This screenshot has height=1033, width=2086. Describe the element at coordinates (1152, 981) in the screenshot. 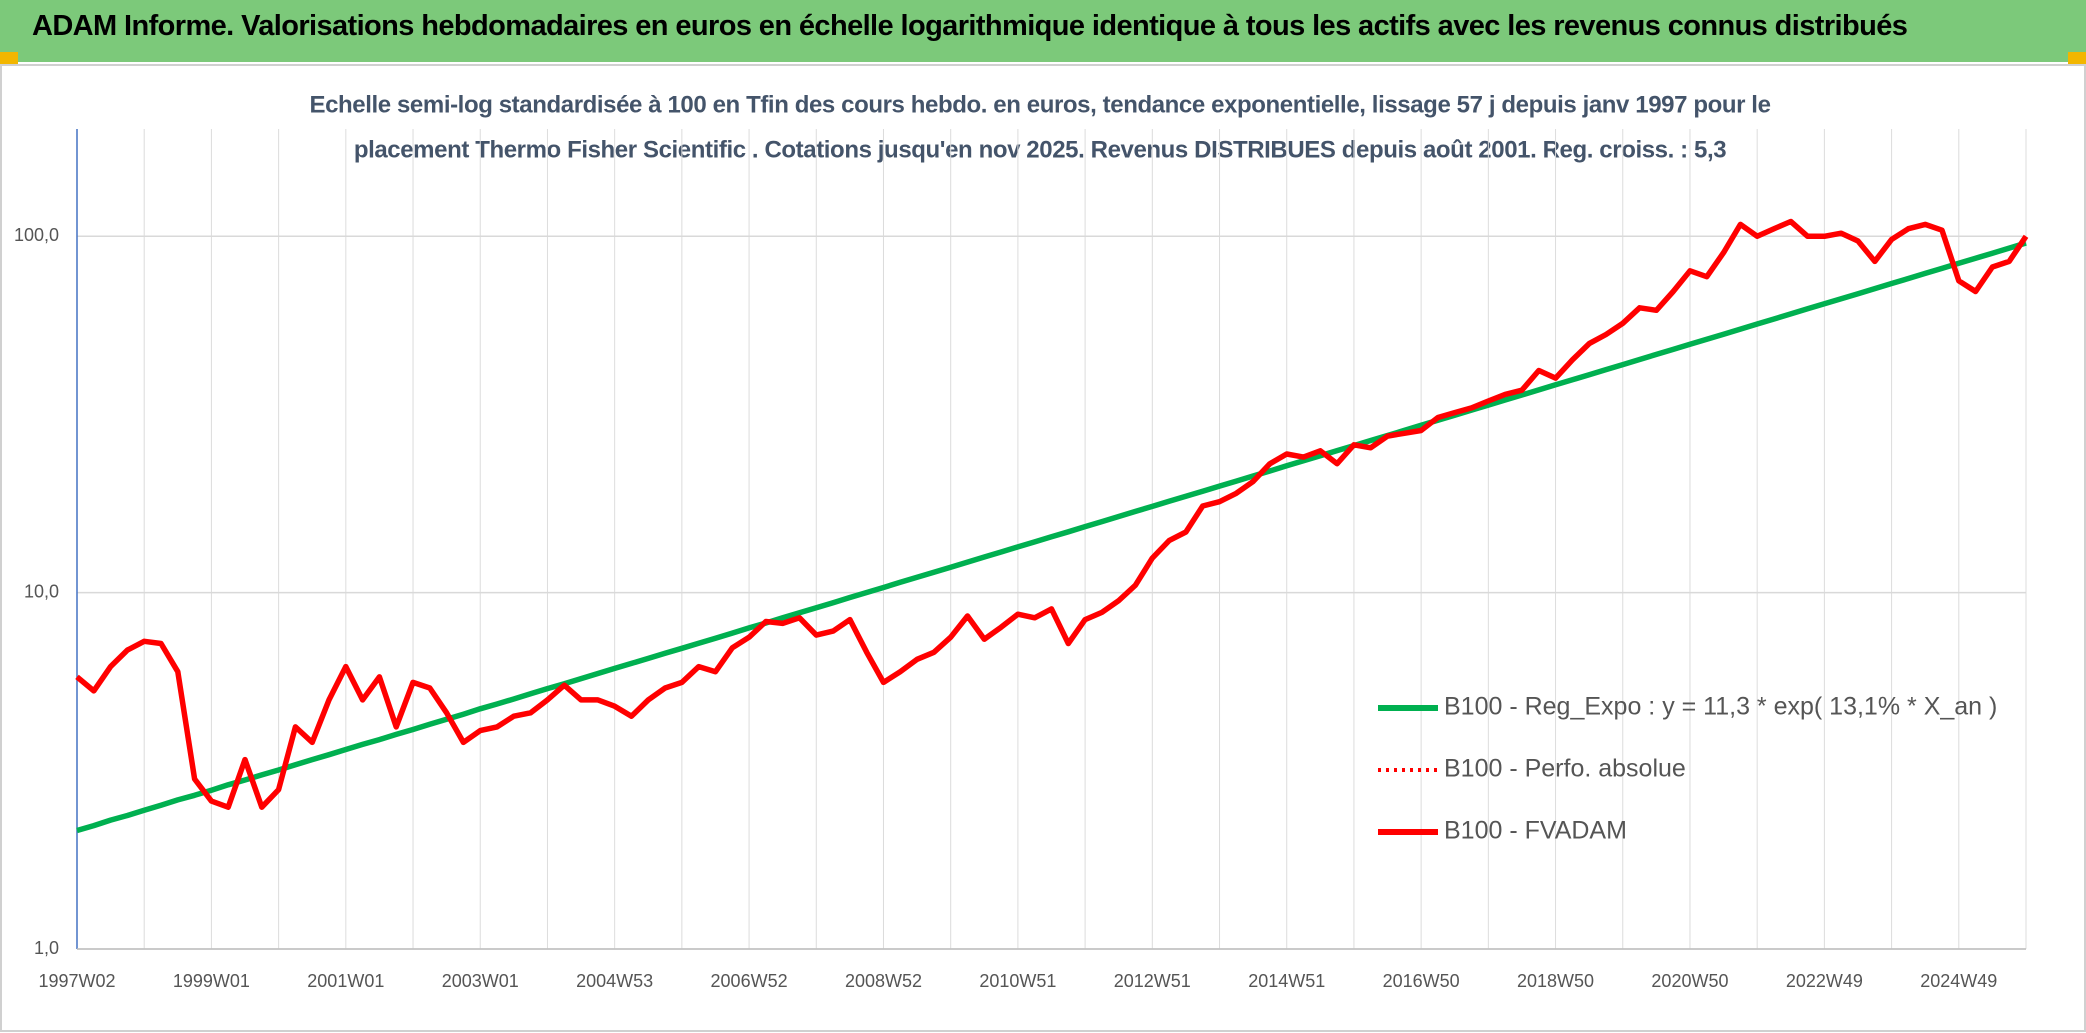

I see `x-tick-label: 2012W51` at that location.